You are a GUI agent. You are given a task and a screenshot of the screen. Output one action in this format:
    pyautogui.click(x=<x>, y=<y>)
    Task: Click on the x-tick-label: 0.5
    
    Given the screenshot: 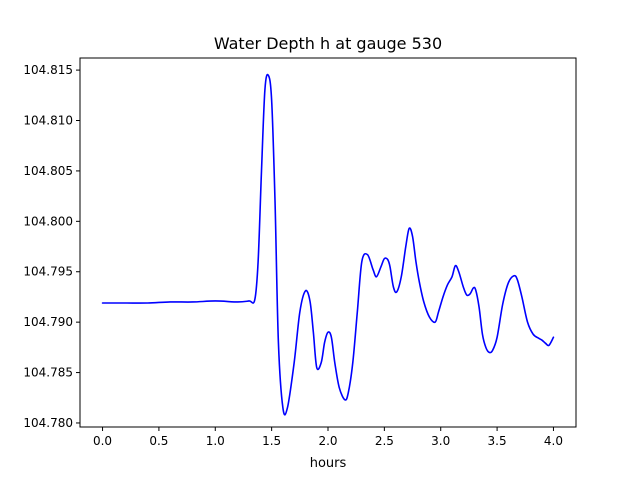 What is the action you would take?
    pyautogui.click(x=158, y=441)
    